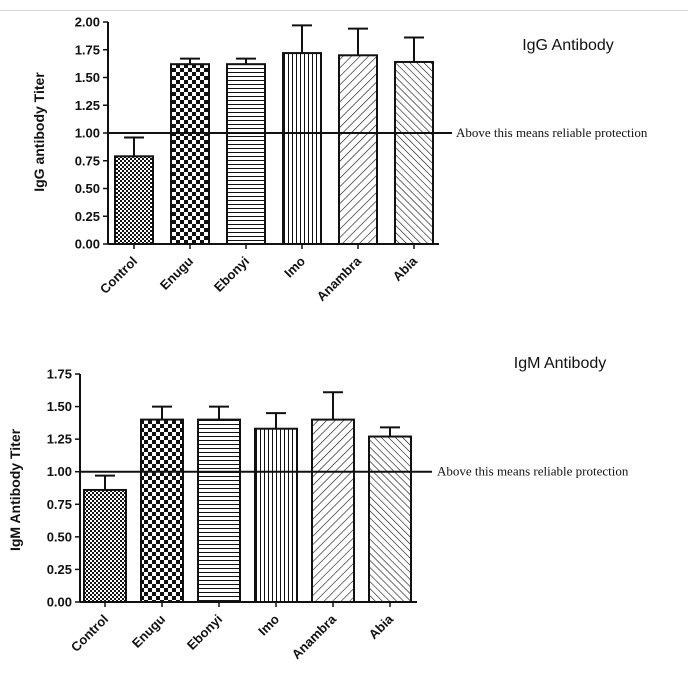  Describe the element at coordinates (39, 132) in the screenshot. I see `y-axis-label: IgG antibody Titer` at that location.